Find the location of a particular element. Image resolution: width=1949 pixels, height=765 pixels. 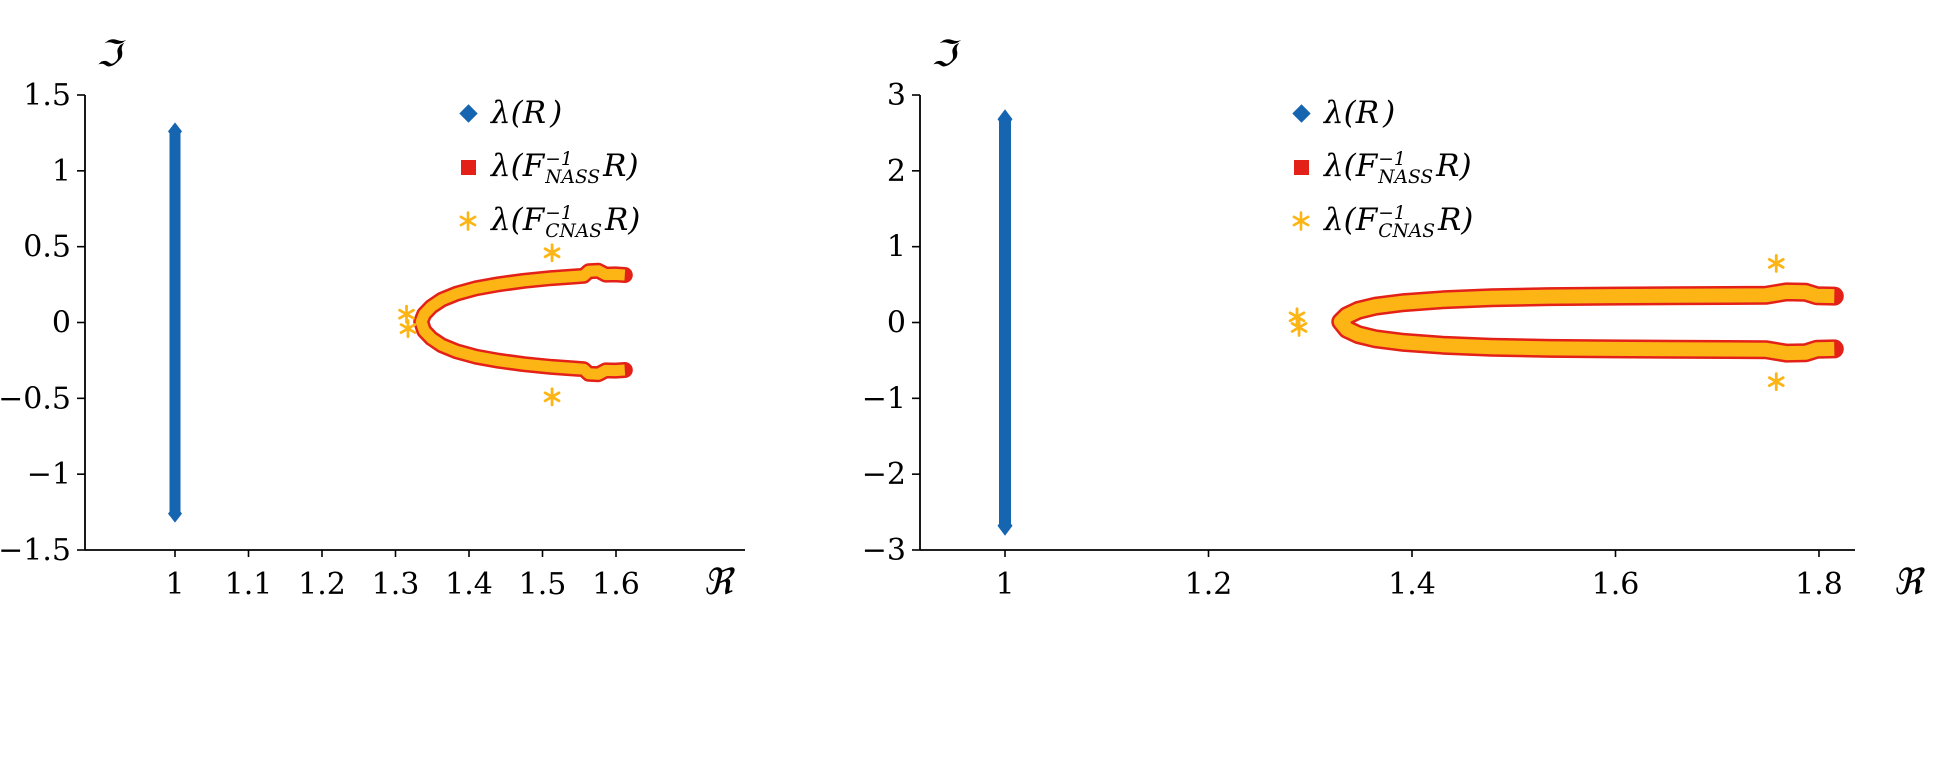

svg-text: 3 is located at coordinates (896, 95).